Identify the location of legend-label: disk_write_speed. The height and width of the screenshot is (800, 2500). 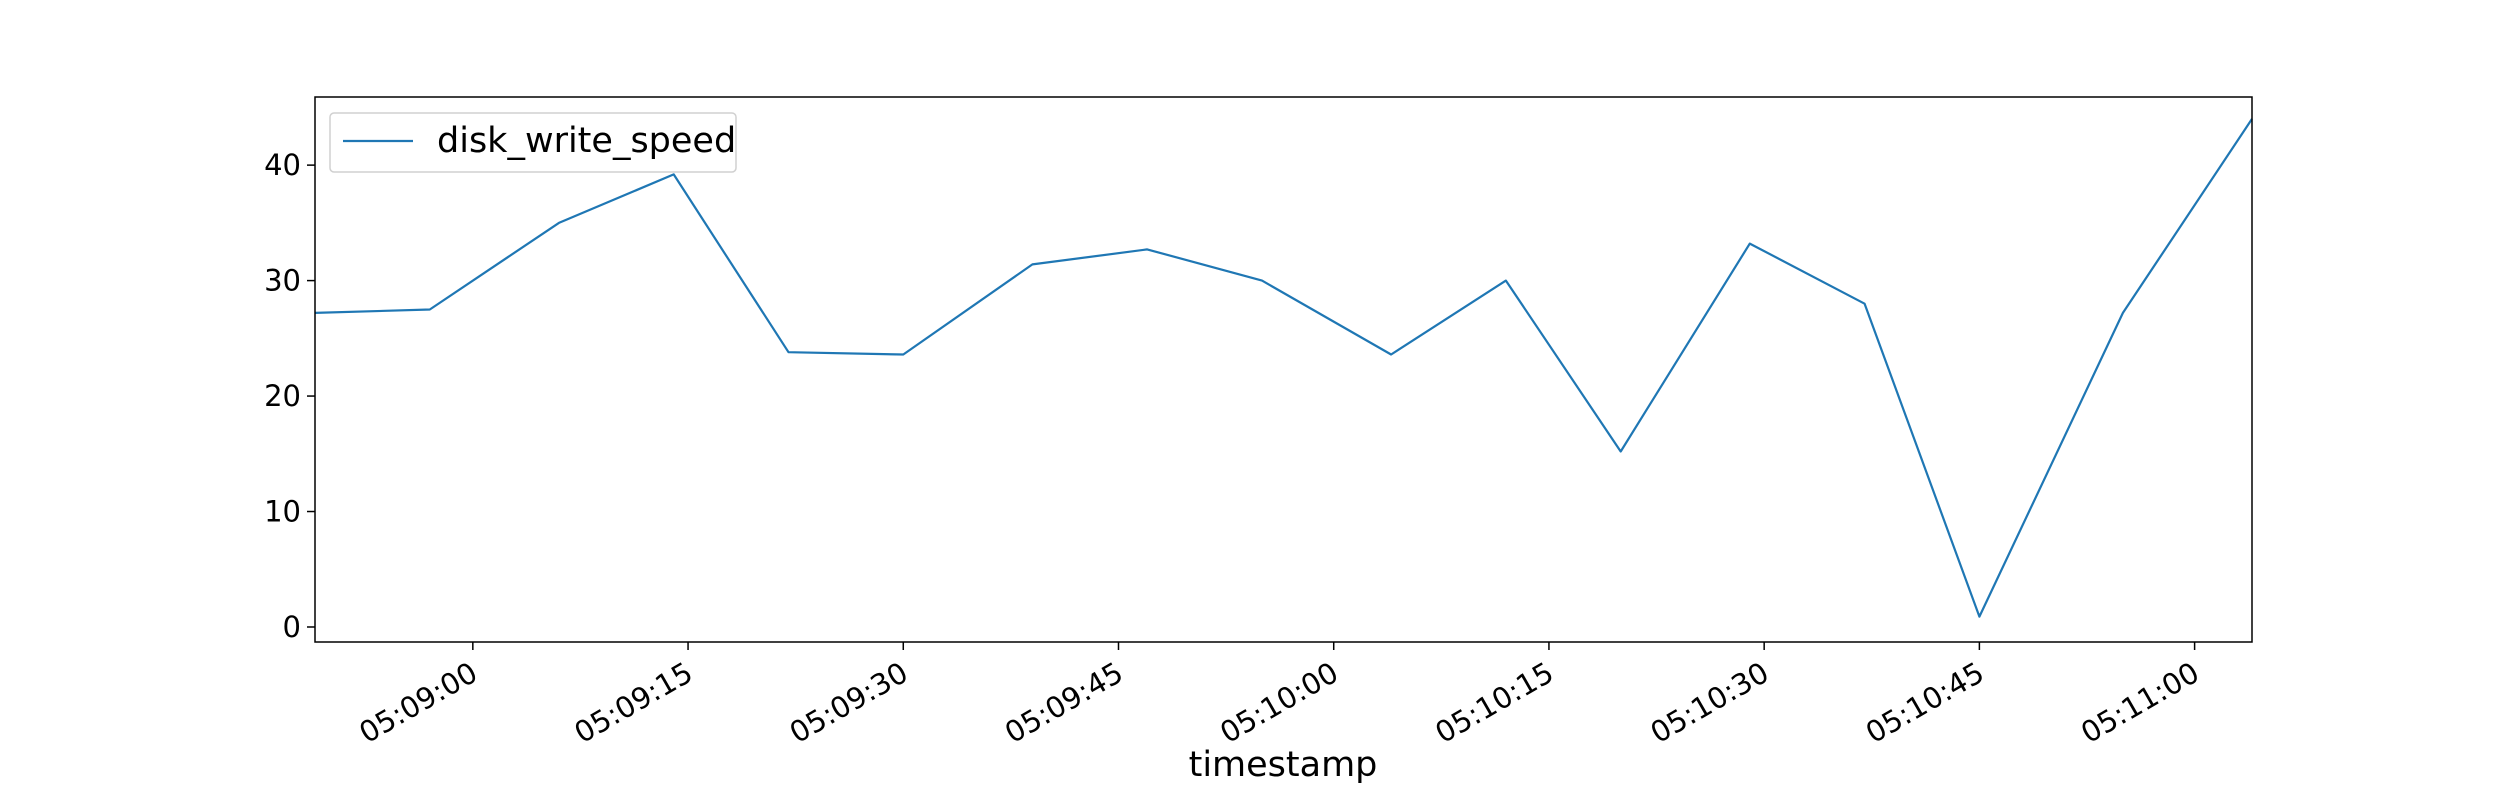
(586, 141).